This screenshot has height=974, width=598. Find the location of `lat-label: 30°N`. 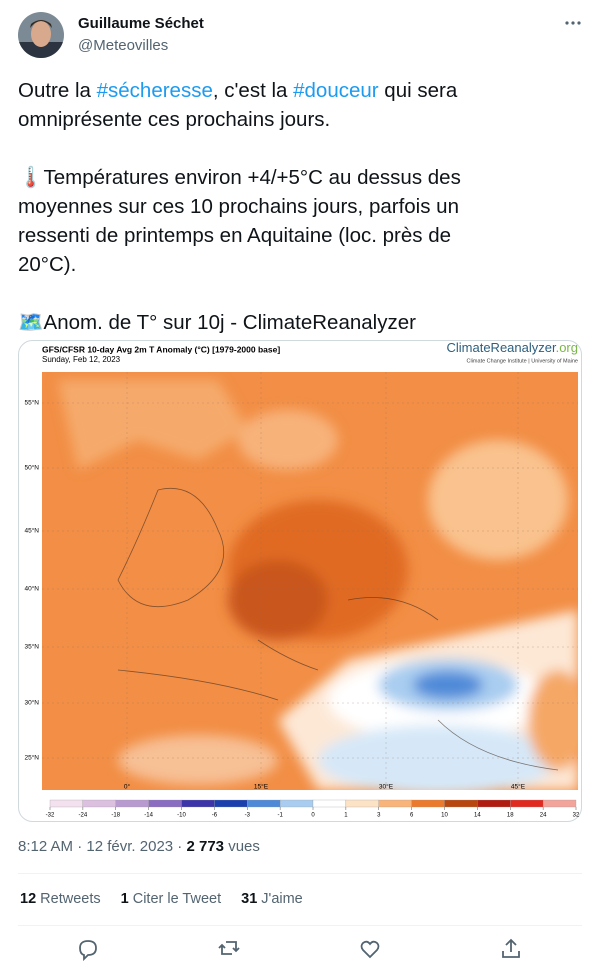

lat-label: 30°N is located at coordinates (31, 703).